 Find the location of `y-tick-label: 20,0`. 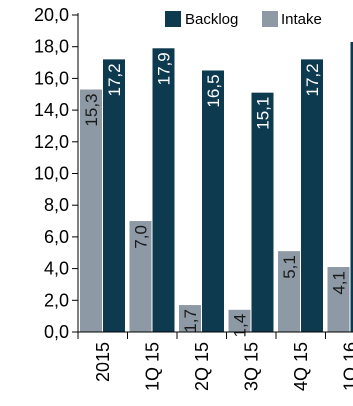

y-tick-label: 20,0 is located at coordinates (51, 15).